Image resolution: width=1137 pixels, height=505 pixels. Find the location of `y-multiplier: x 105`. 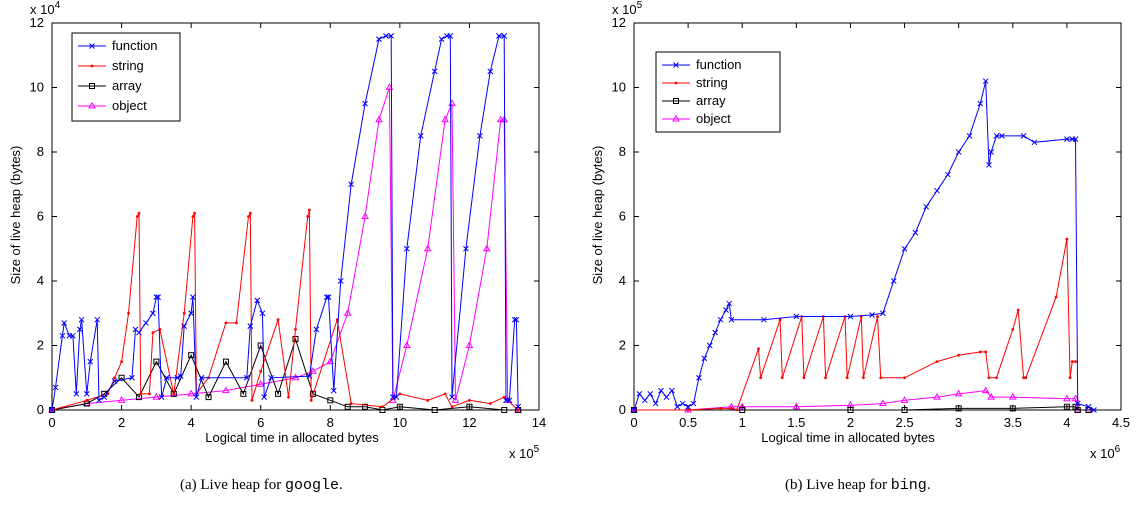

y-multiplier: x 105 is located at coordinates (627, 8).